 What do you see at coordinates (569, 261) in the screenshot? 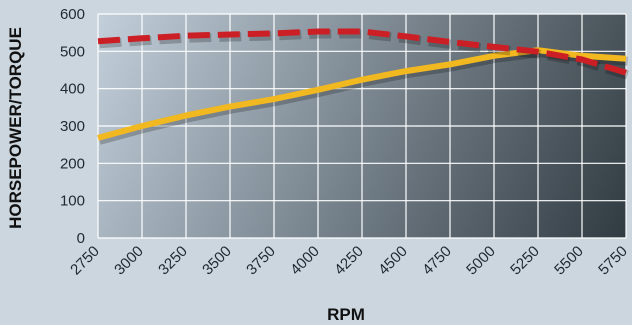
I see `x-tick-label: 5500` at bounding box center [569, 261].